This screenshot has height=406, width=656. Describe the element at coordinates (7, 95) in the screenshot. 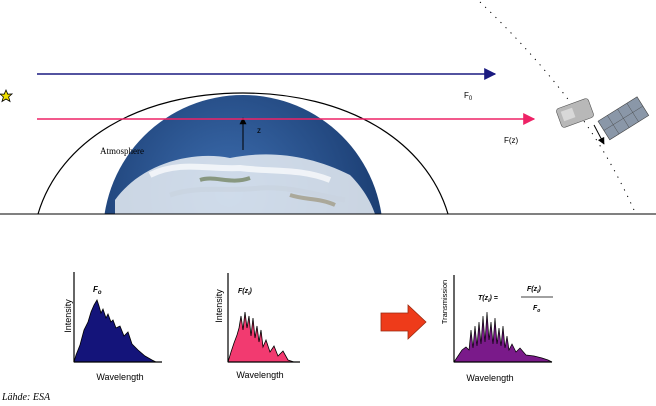

I see `sun-icon` at that location.